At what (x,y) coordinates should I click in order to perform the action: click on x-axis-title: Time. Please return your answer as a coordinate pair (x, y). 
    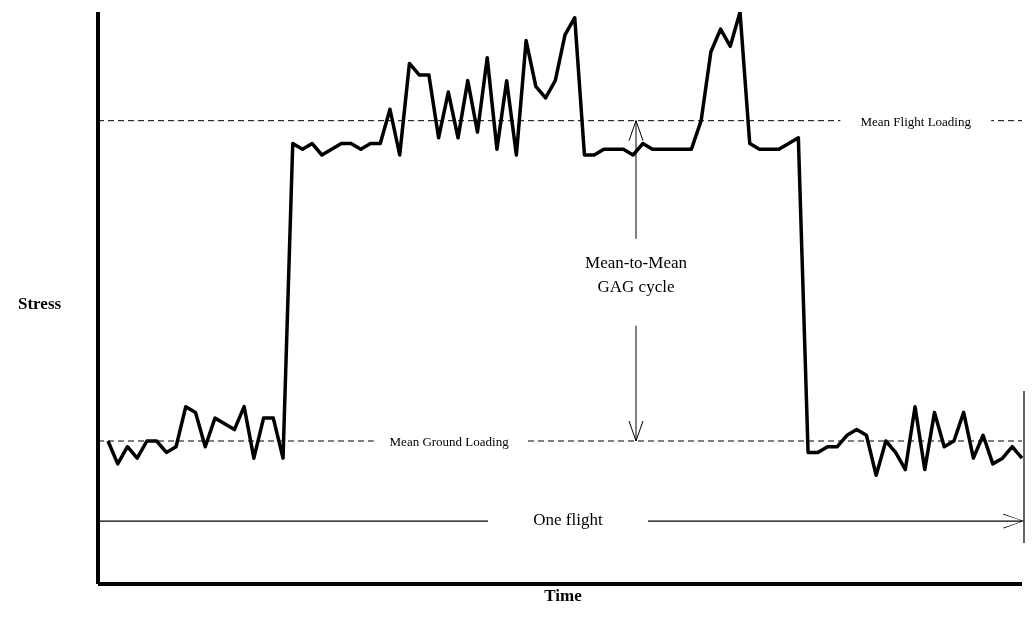
    Looking at the image, I should click on (563, 596).